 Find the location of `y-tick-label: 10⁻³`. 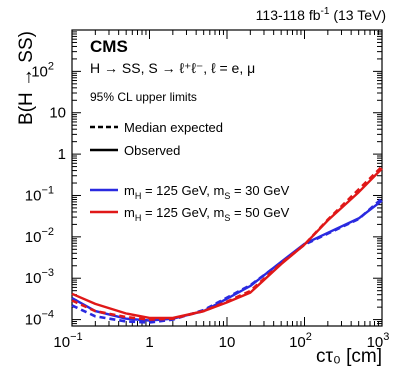

y-tick-label: 10⁻³ is located at coordinates (39, 277).